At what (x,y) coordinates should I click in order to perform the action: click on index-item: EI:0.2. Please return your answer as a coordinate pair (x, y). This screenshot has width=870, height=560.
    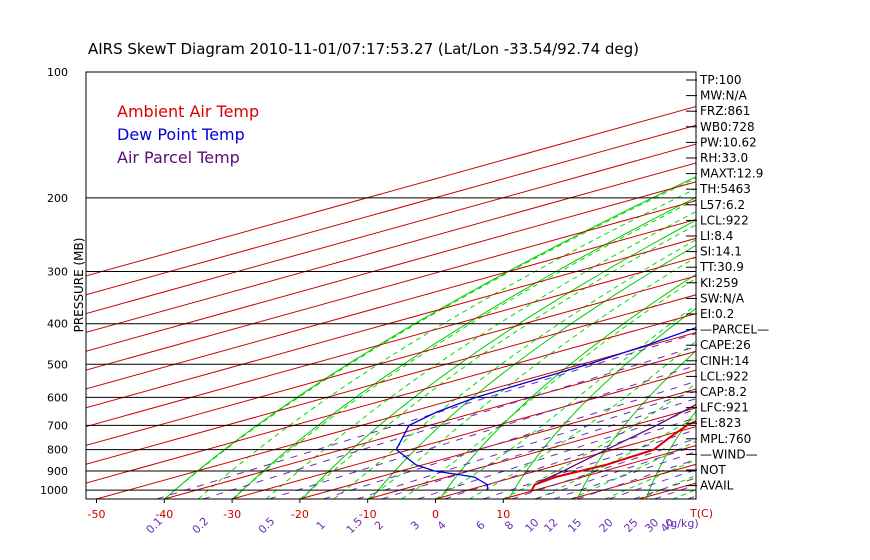
    Looking at the image, I should click on (717, 314).